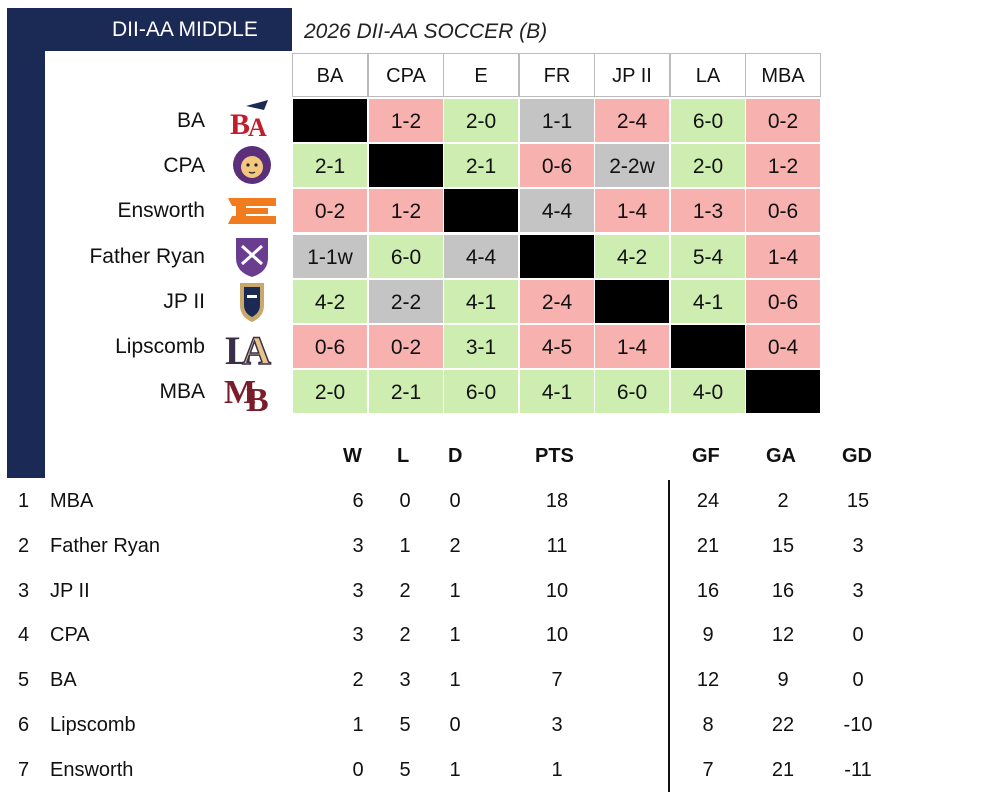  I want to click on column-divider, so click(669, 636).